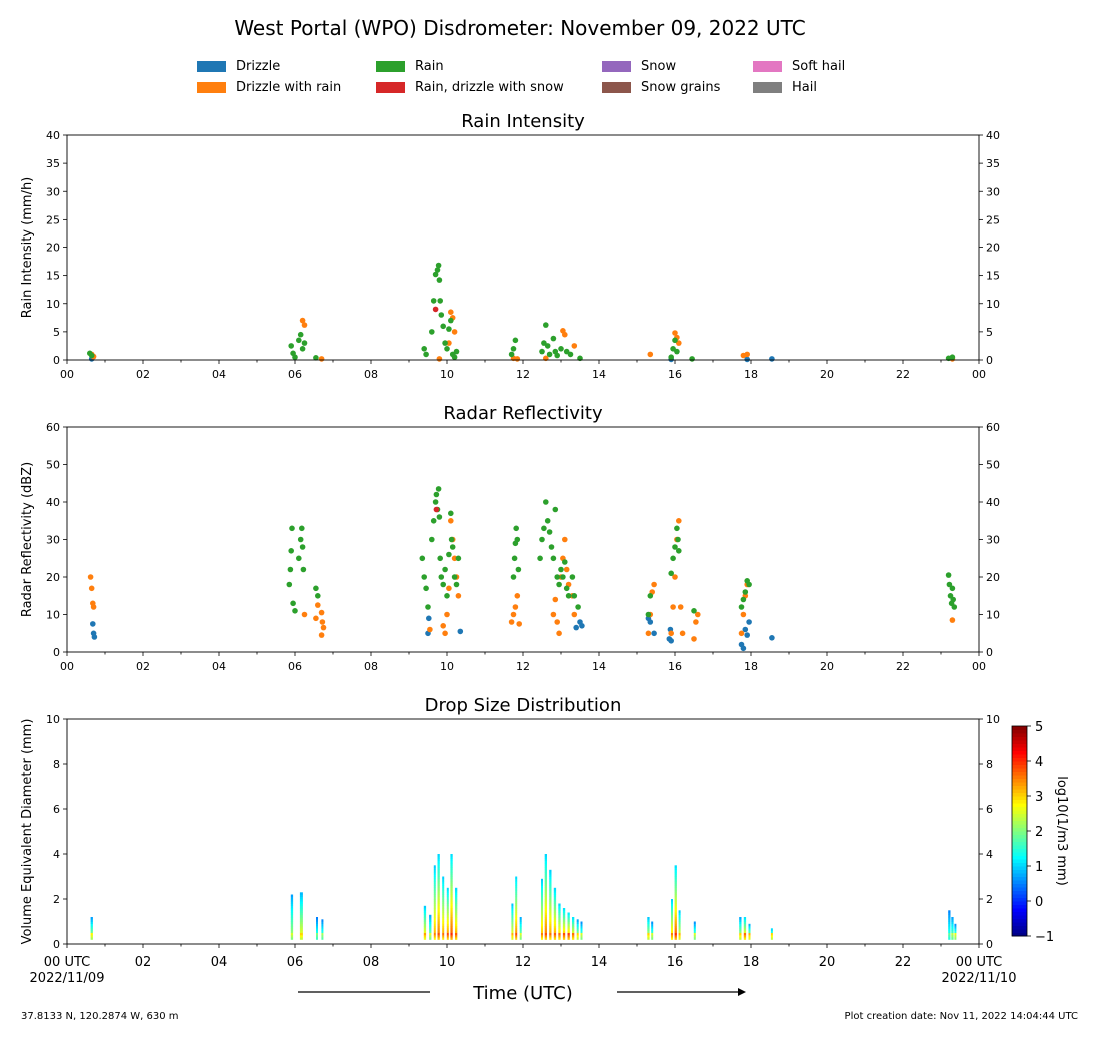 This screenshot has width=1097, height=1042. Describe the element at coordinates (989, 944) in the screenshot. I see `drop-size-distributiony-tick-label-right: 0` at that location.